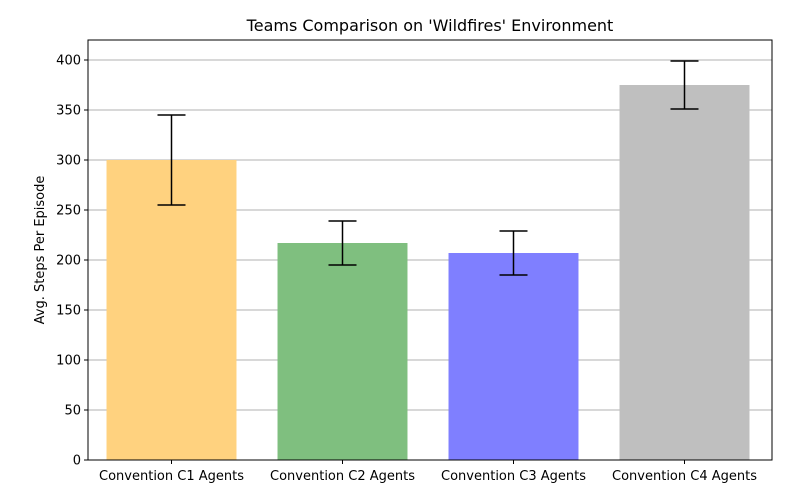 This screenshot has width=800, height=500. Describe the element at coordinates (68, 261) in the screenshot. I see `y-tick-label-4: 200` at that location.